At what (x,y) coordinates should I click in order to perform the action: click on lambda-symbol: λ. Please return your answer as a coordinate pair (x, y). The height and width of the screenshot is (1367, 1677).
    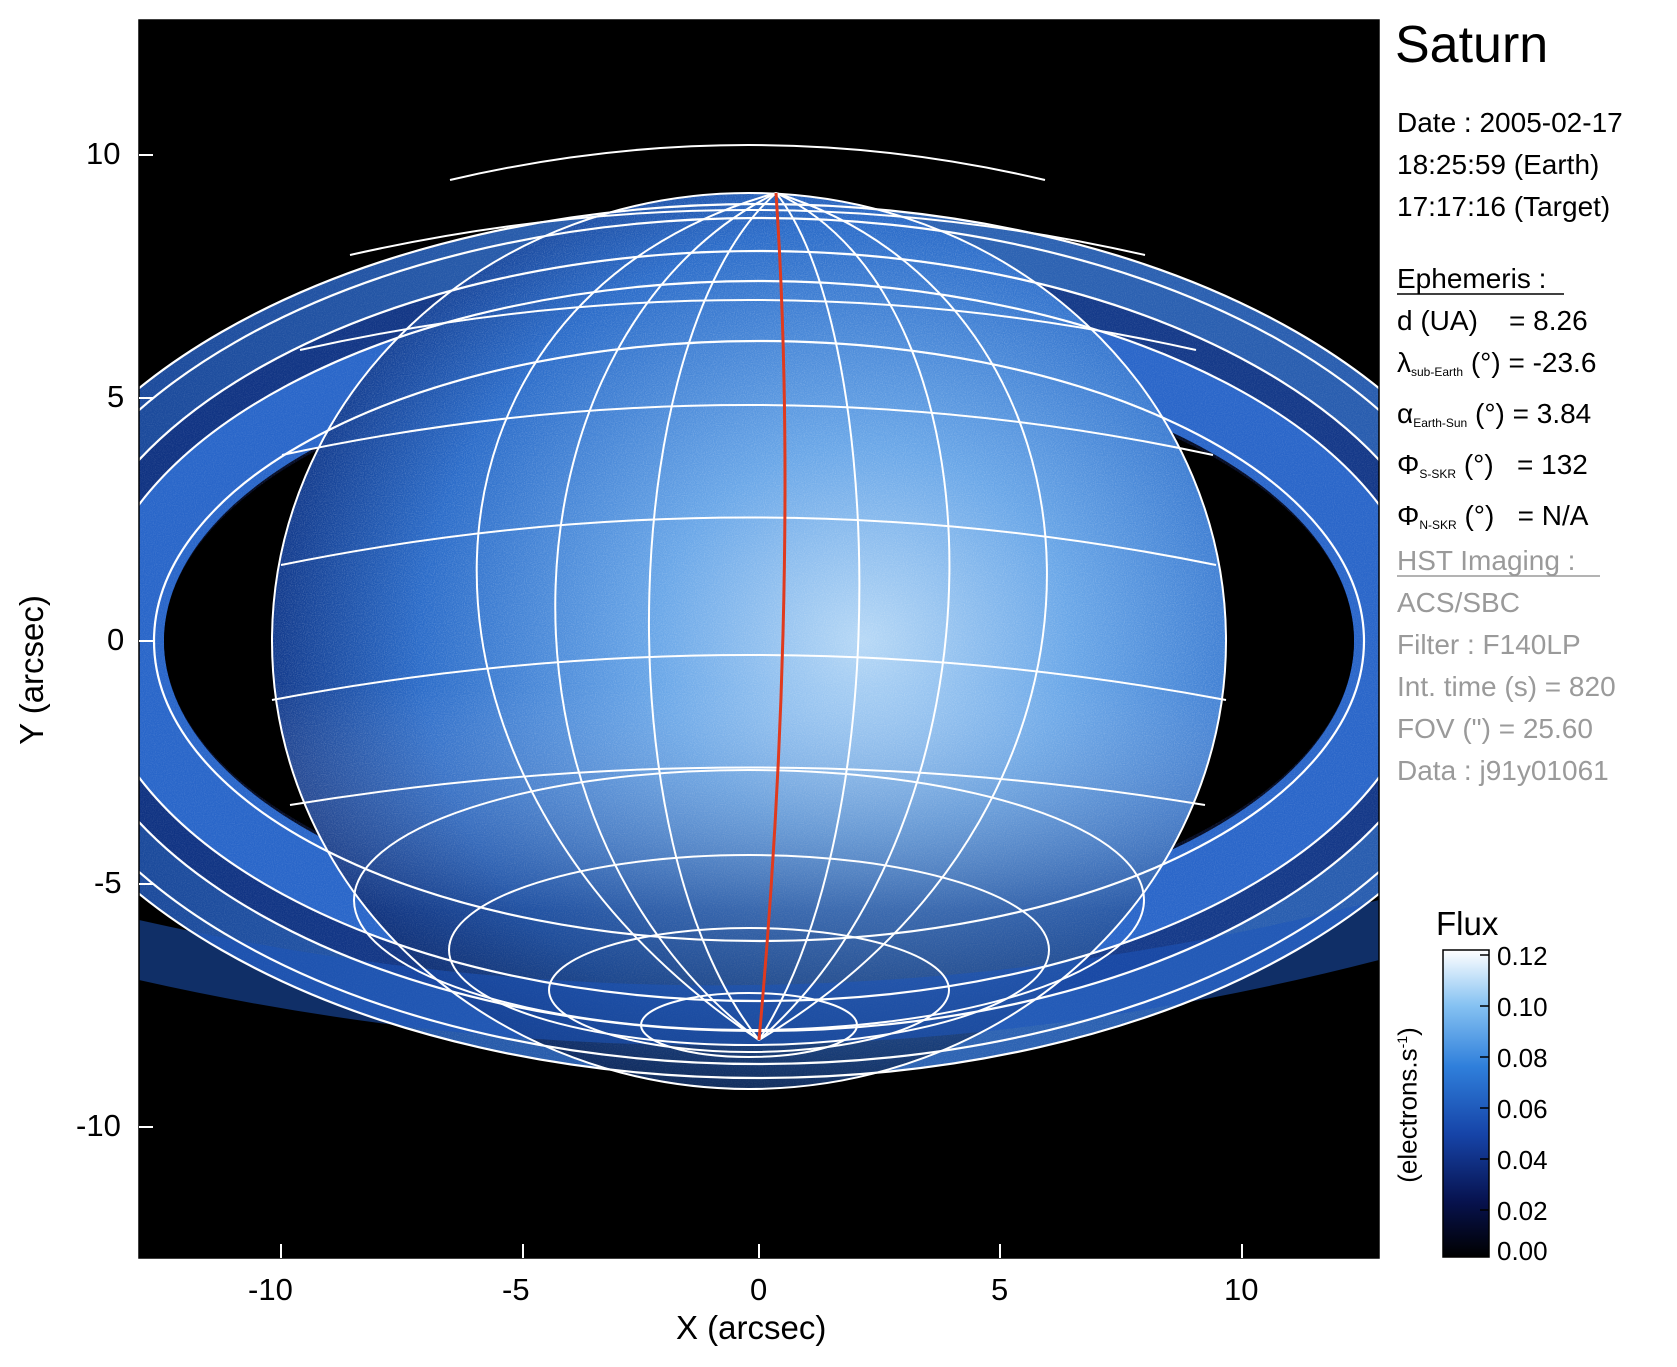
    Looking at the image, I should click on (1404, 362).